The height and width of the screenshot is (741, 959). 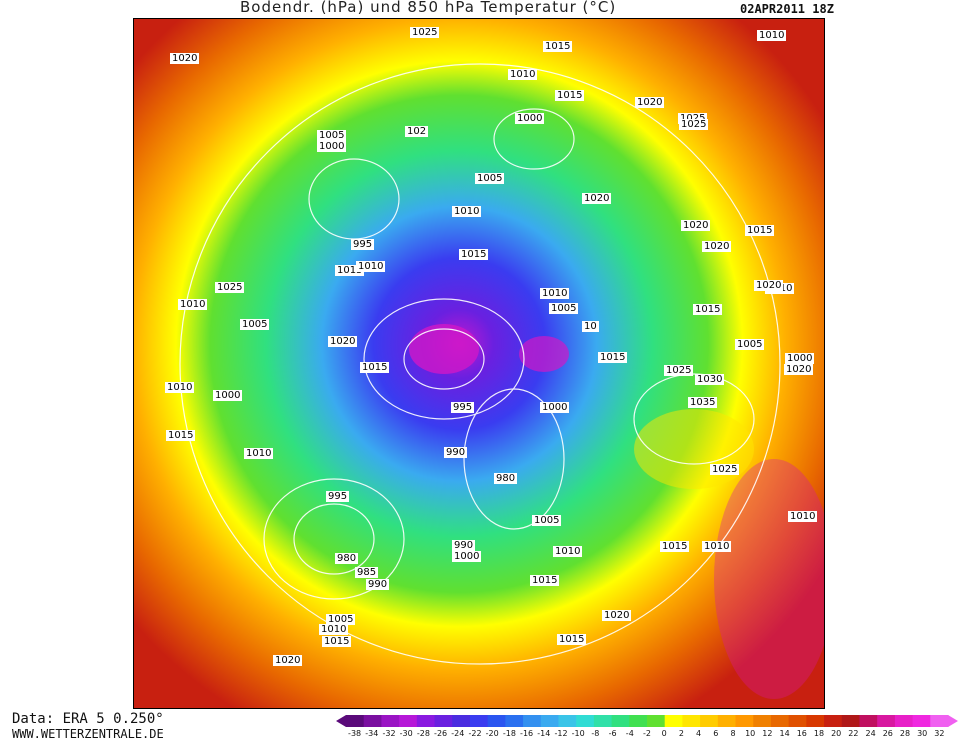 What do you see at coordinates (699, 733) in the screenshot?
I see `colorbar-tick-label: 4` at bounding box center [699, 733].